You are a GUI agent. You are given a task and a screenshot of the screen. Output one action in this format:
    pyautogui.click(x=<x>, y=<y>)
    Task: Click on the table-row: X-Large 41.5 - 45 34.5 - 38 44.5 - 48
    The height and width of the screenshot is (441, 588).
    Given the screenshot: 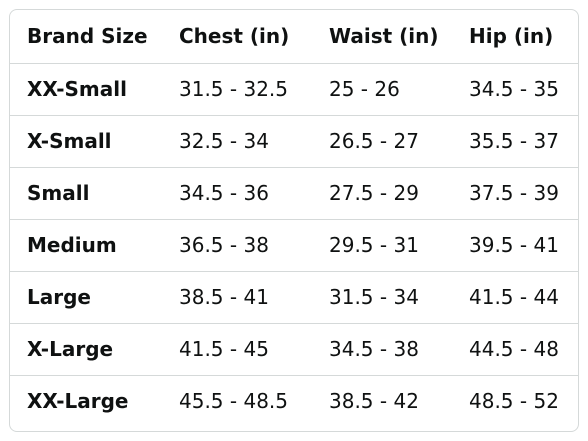 What is the action you would take?
    pyautogui.click(x=294, y=349)
    